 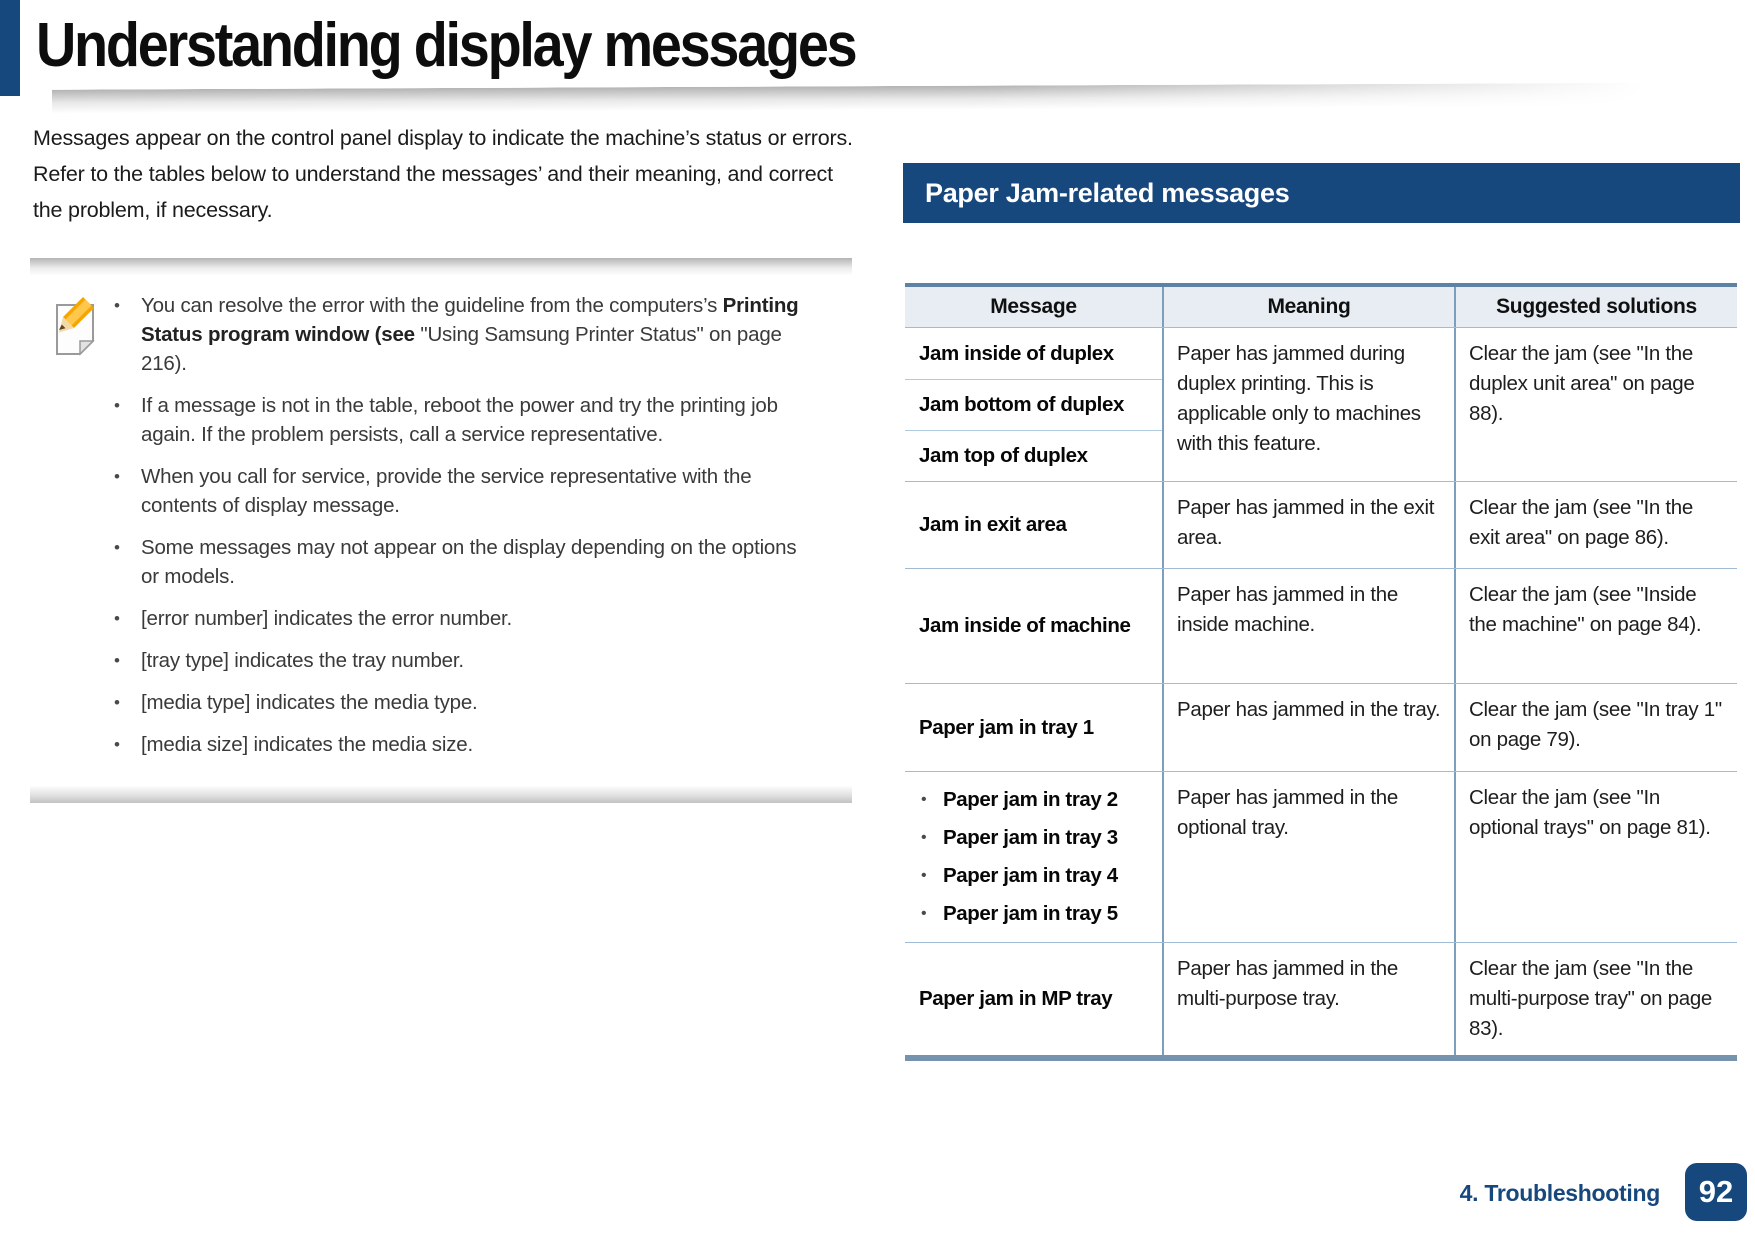 What do you see at coordinates (1033, 800) in the screenshot?
I see `message-label: Paper jam in tray 2` at bounding box center [1033, 800].